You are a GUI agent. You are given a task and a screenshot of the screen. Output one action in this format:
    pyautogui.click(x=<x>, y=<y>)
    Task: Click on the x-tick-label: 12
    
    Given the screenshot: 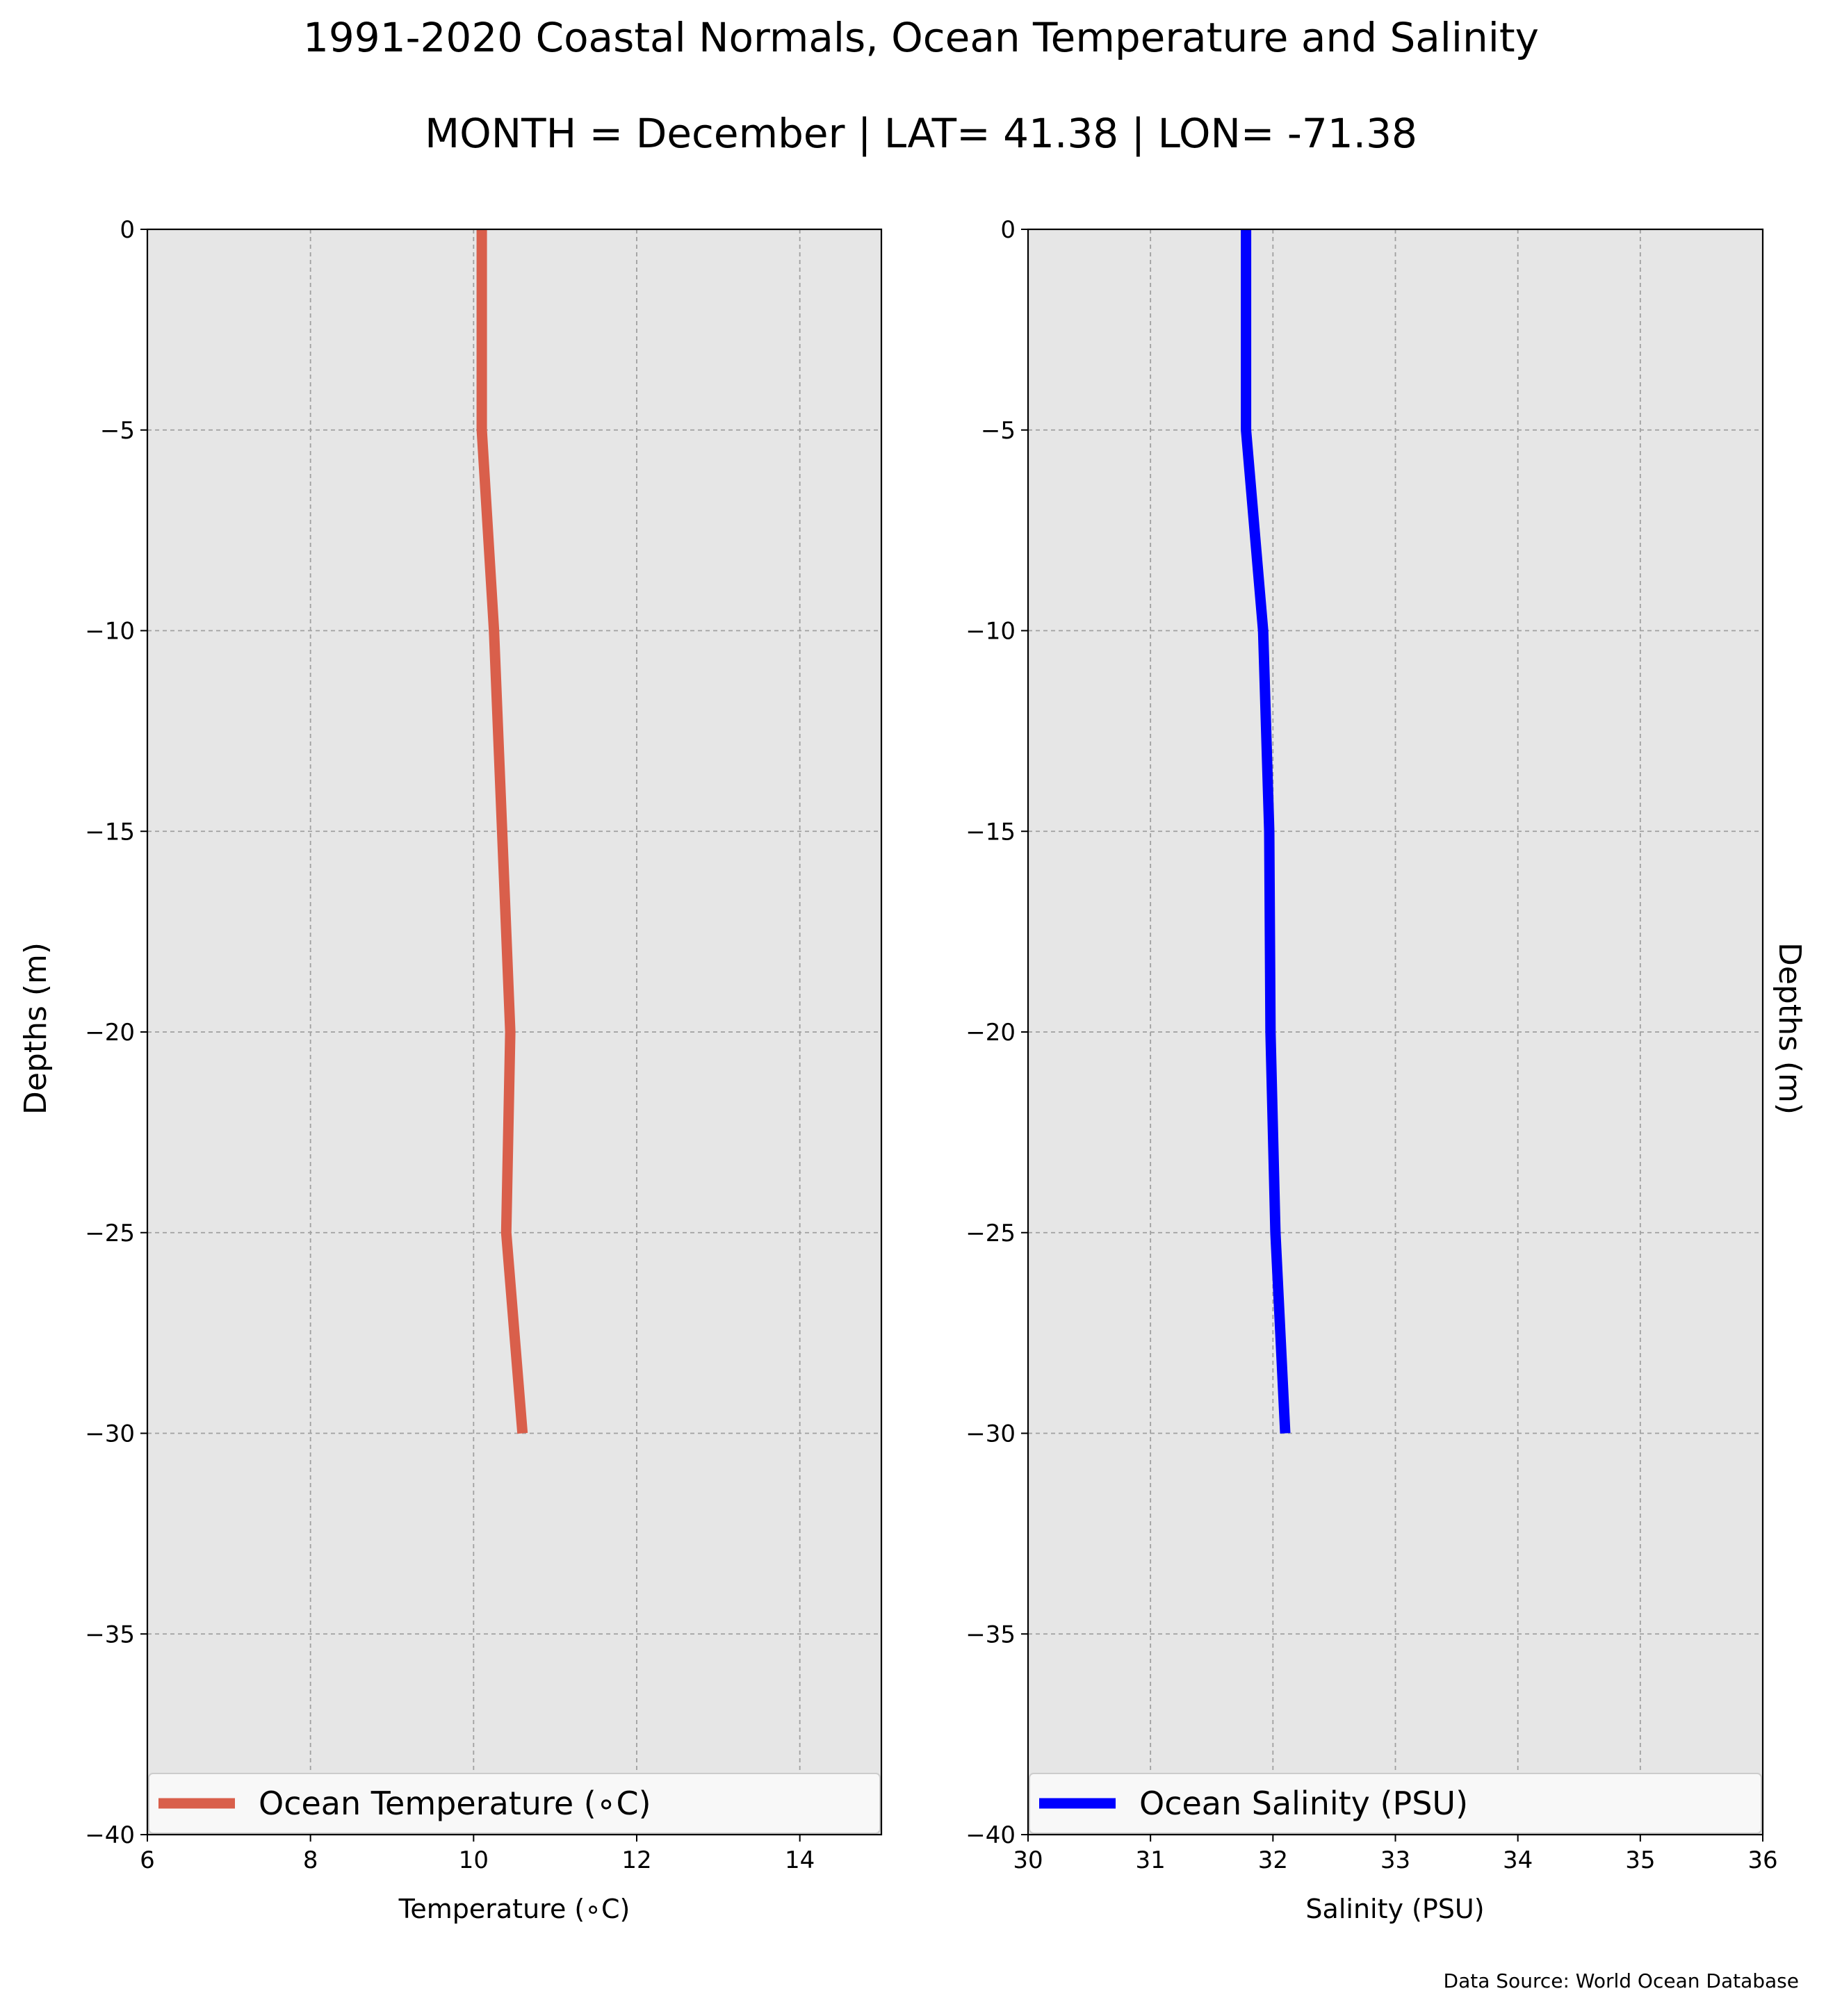 What is the action you would take?
    pyautogui.click(x=636, y=1860)
    